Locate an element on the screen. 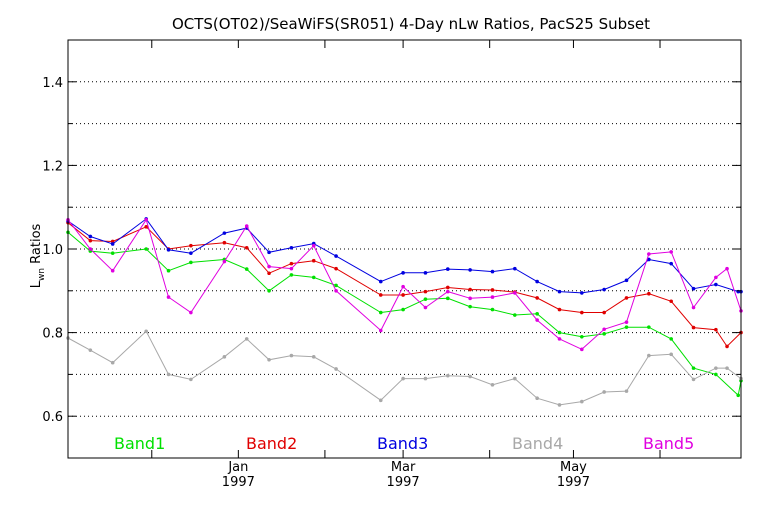 This screenshot has height=512, width=768. svg-text: Lwn Ratios is located at coordinates (38, 255).